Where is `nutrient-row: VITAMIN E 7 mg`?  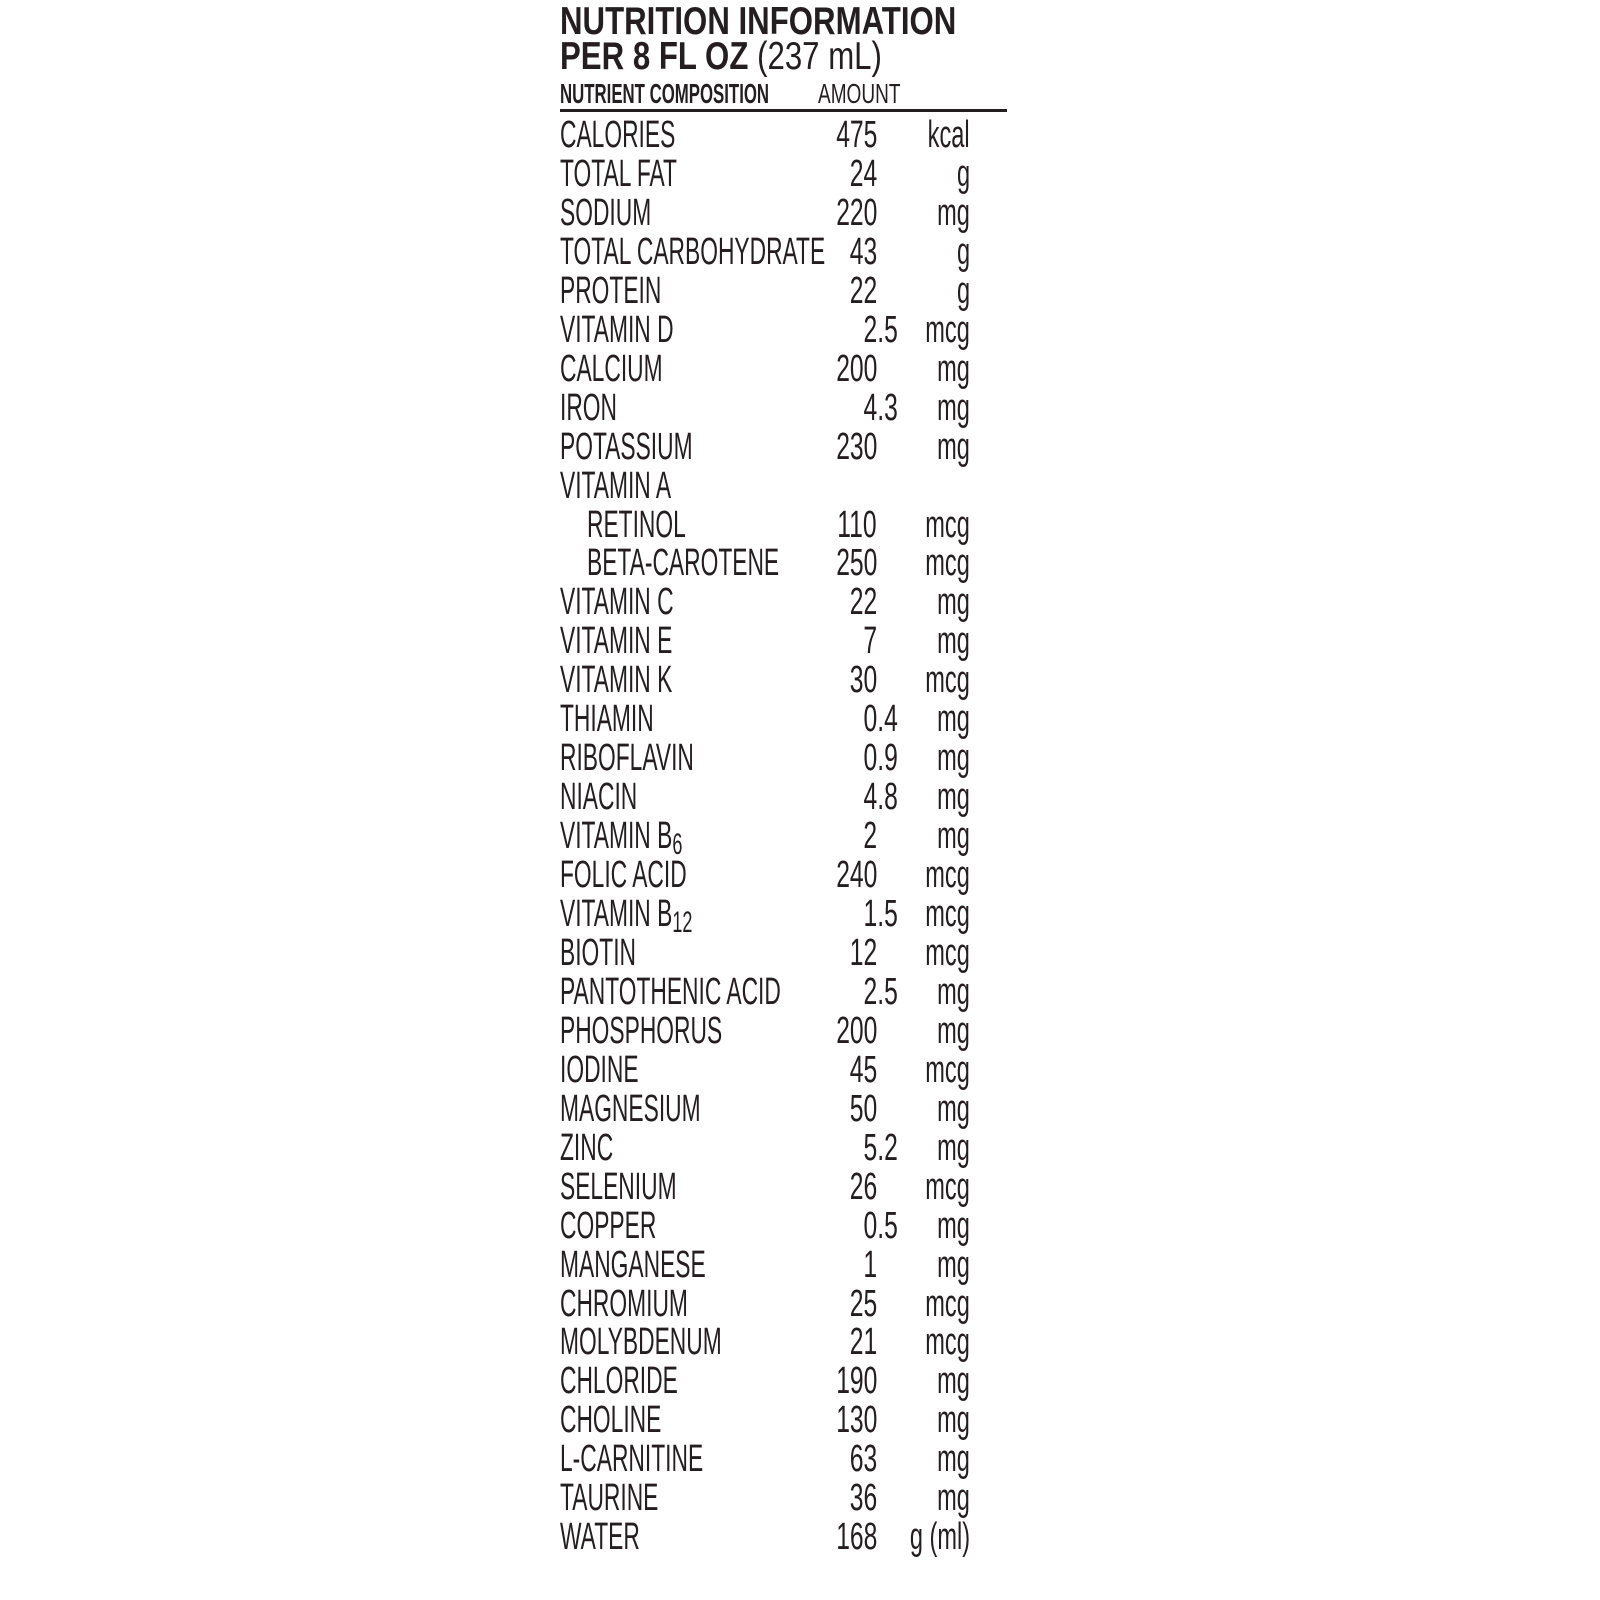 nutrient-row: VITAMIN E 7 mg is located at coordinates (800, 641).